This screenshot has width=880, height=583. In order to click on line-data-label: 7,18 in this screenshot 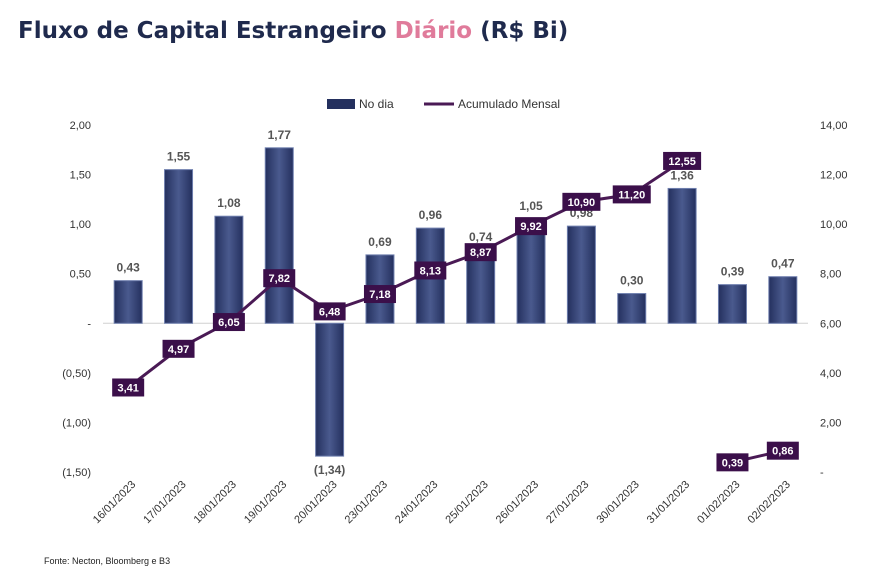, I will do `click(379, 295)`.